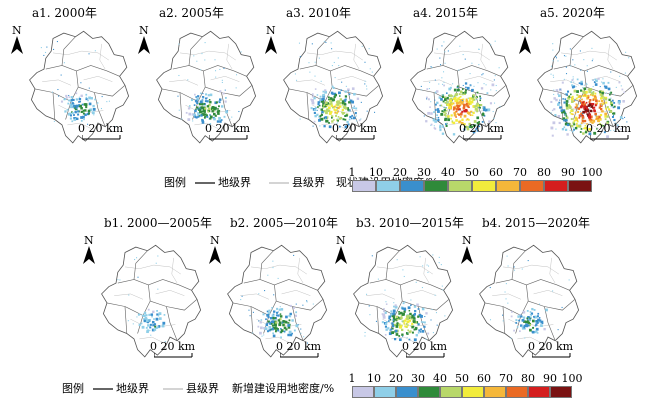 This screenshot has width=650, height=404. What do you see at coordinates (592, 172) in the screenshot?
I see `density-tick-label: 100` at bounding box center [592, 172].